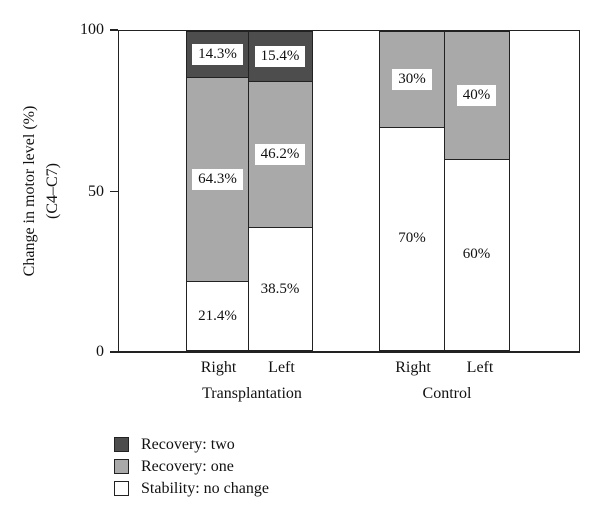 Image resolution: width=600 pixels, height=522 pixels. I want to click on bar-transplantation-left: 15.4% 46.2% 38.5%, so click(280, 191).